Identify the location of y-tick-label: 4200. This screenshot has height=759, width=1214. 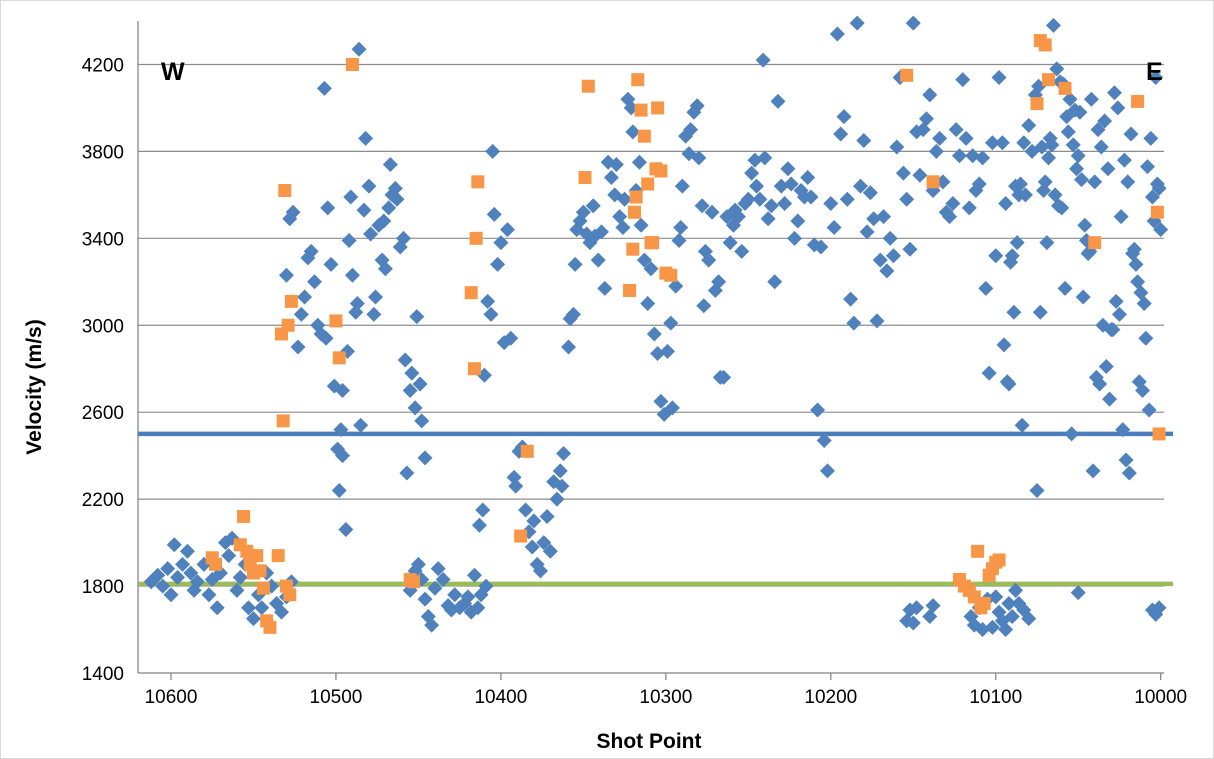
(103, 65).